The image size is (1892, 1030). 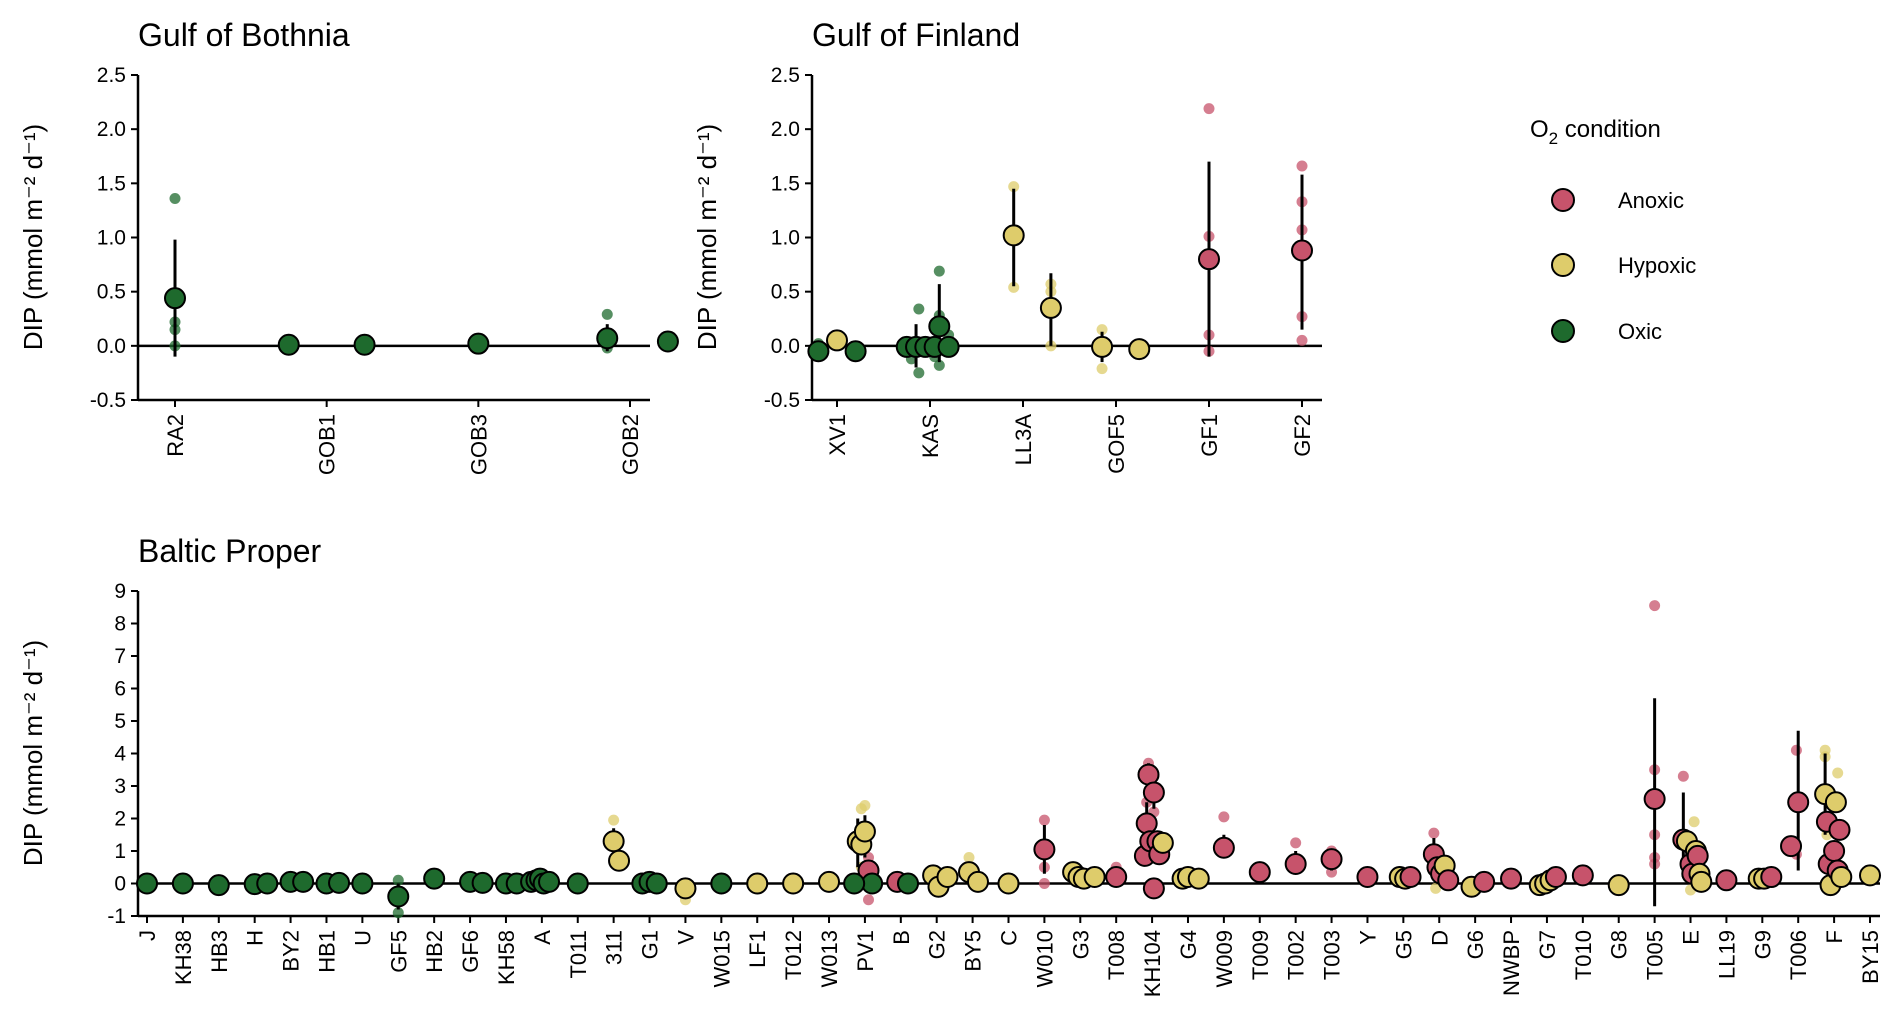 What do you see at coordinates (1403, 944) in the screenshot?
I see `x-tick-label: G5` at bounding box center [1403, 944].